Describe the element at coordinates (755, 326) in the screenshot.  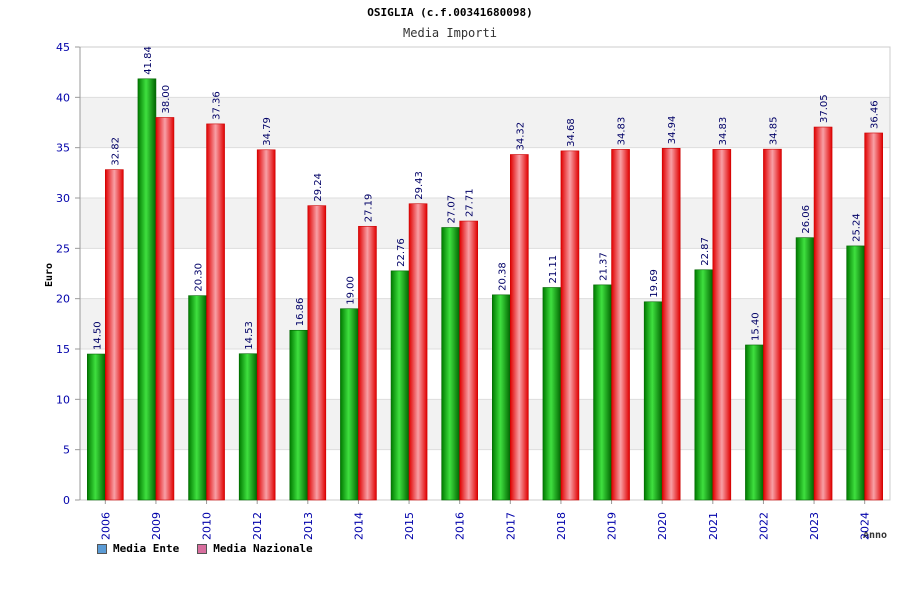
I see `data-label: 15.40` at that location.